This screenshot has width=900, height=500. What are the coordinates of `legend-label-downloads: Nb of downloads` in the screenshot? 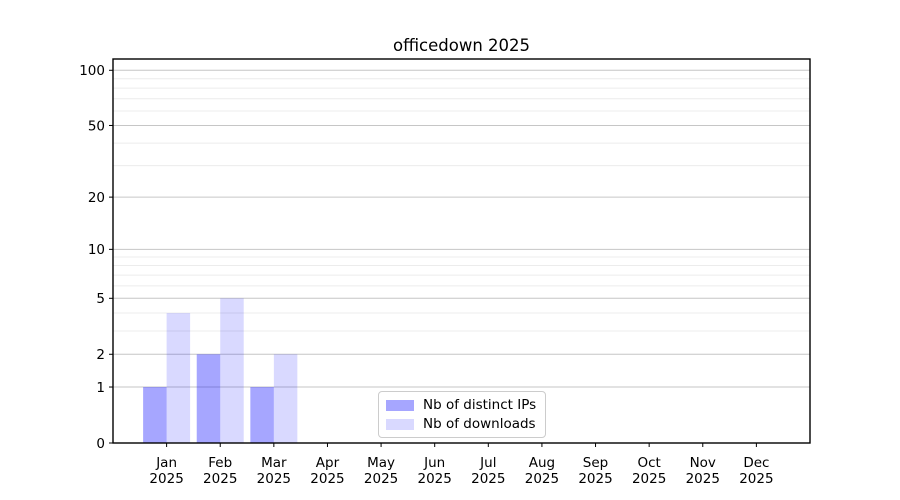 It's located at (479, 424).